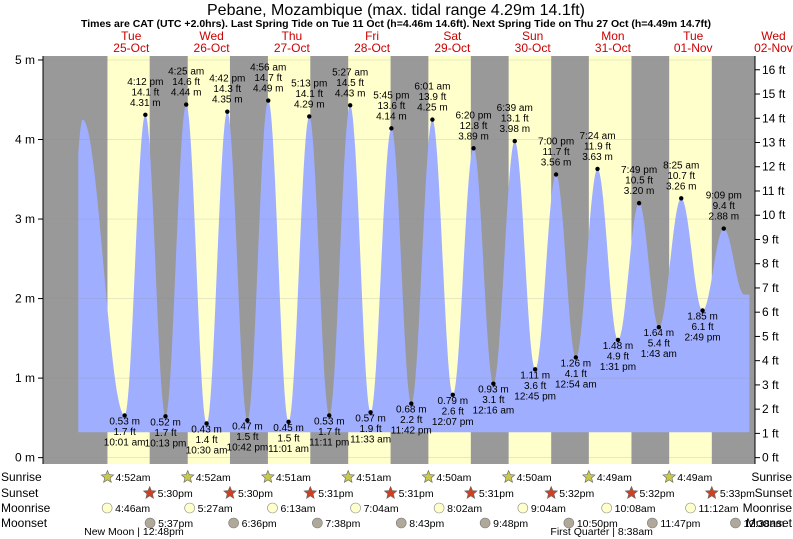  What do you see at coordinates (329, 442) in the screenshot?
I see `tide-label: 11:11 pm` at bounding box center [329, 442].